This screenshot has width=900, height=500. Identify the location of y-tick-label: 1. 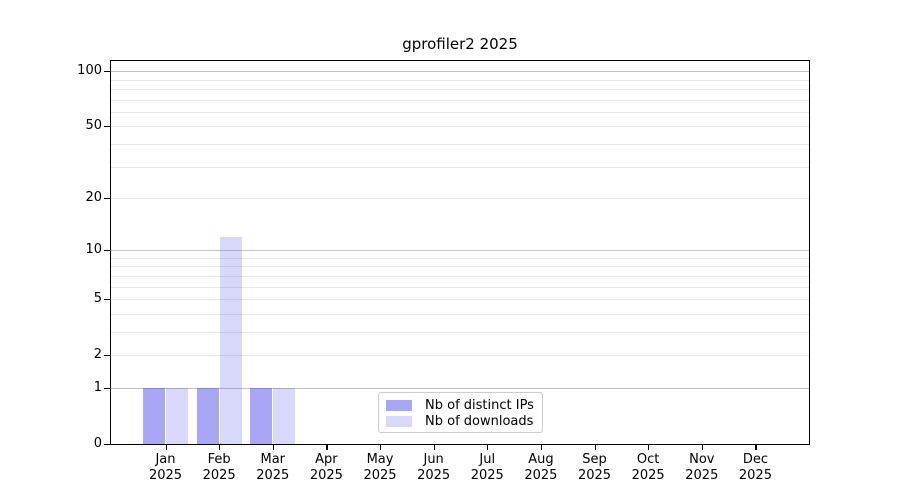
(97, 387).